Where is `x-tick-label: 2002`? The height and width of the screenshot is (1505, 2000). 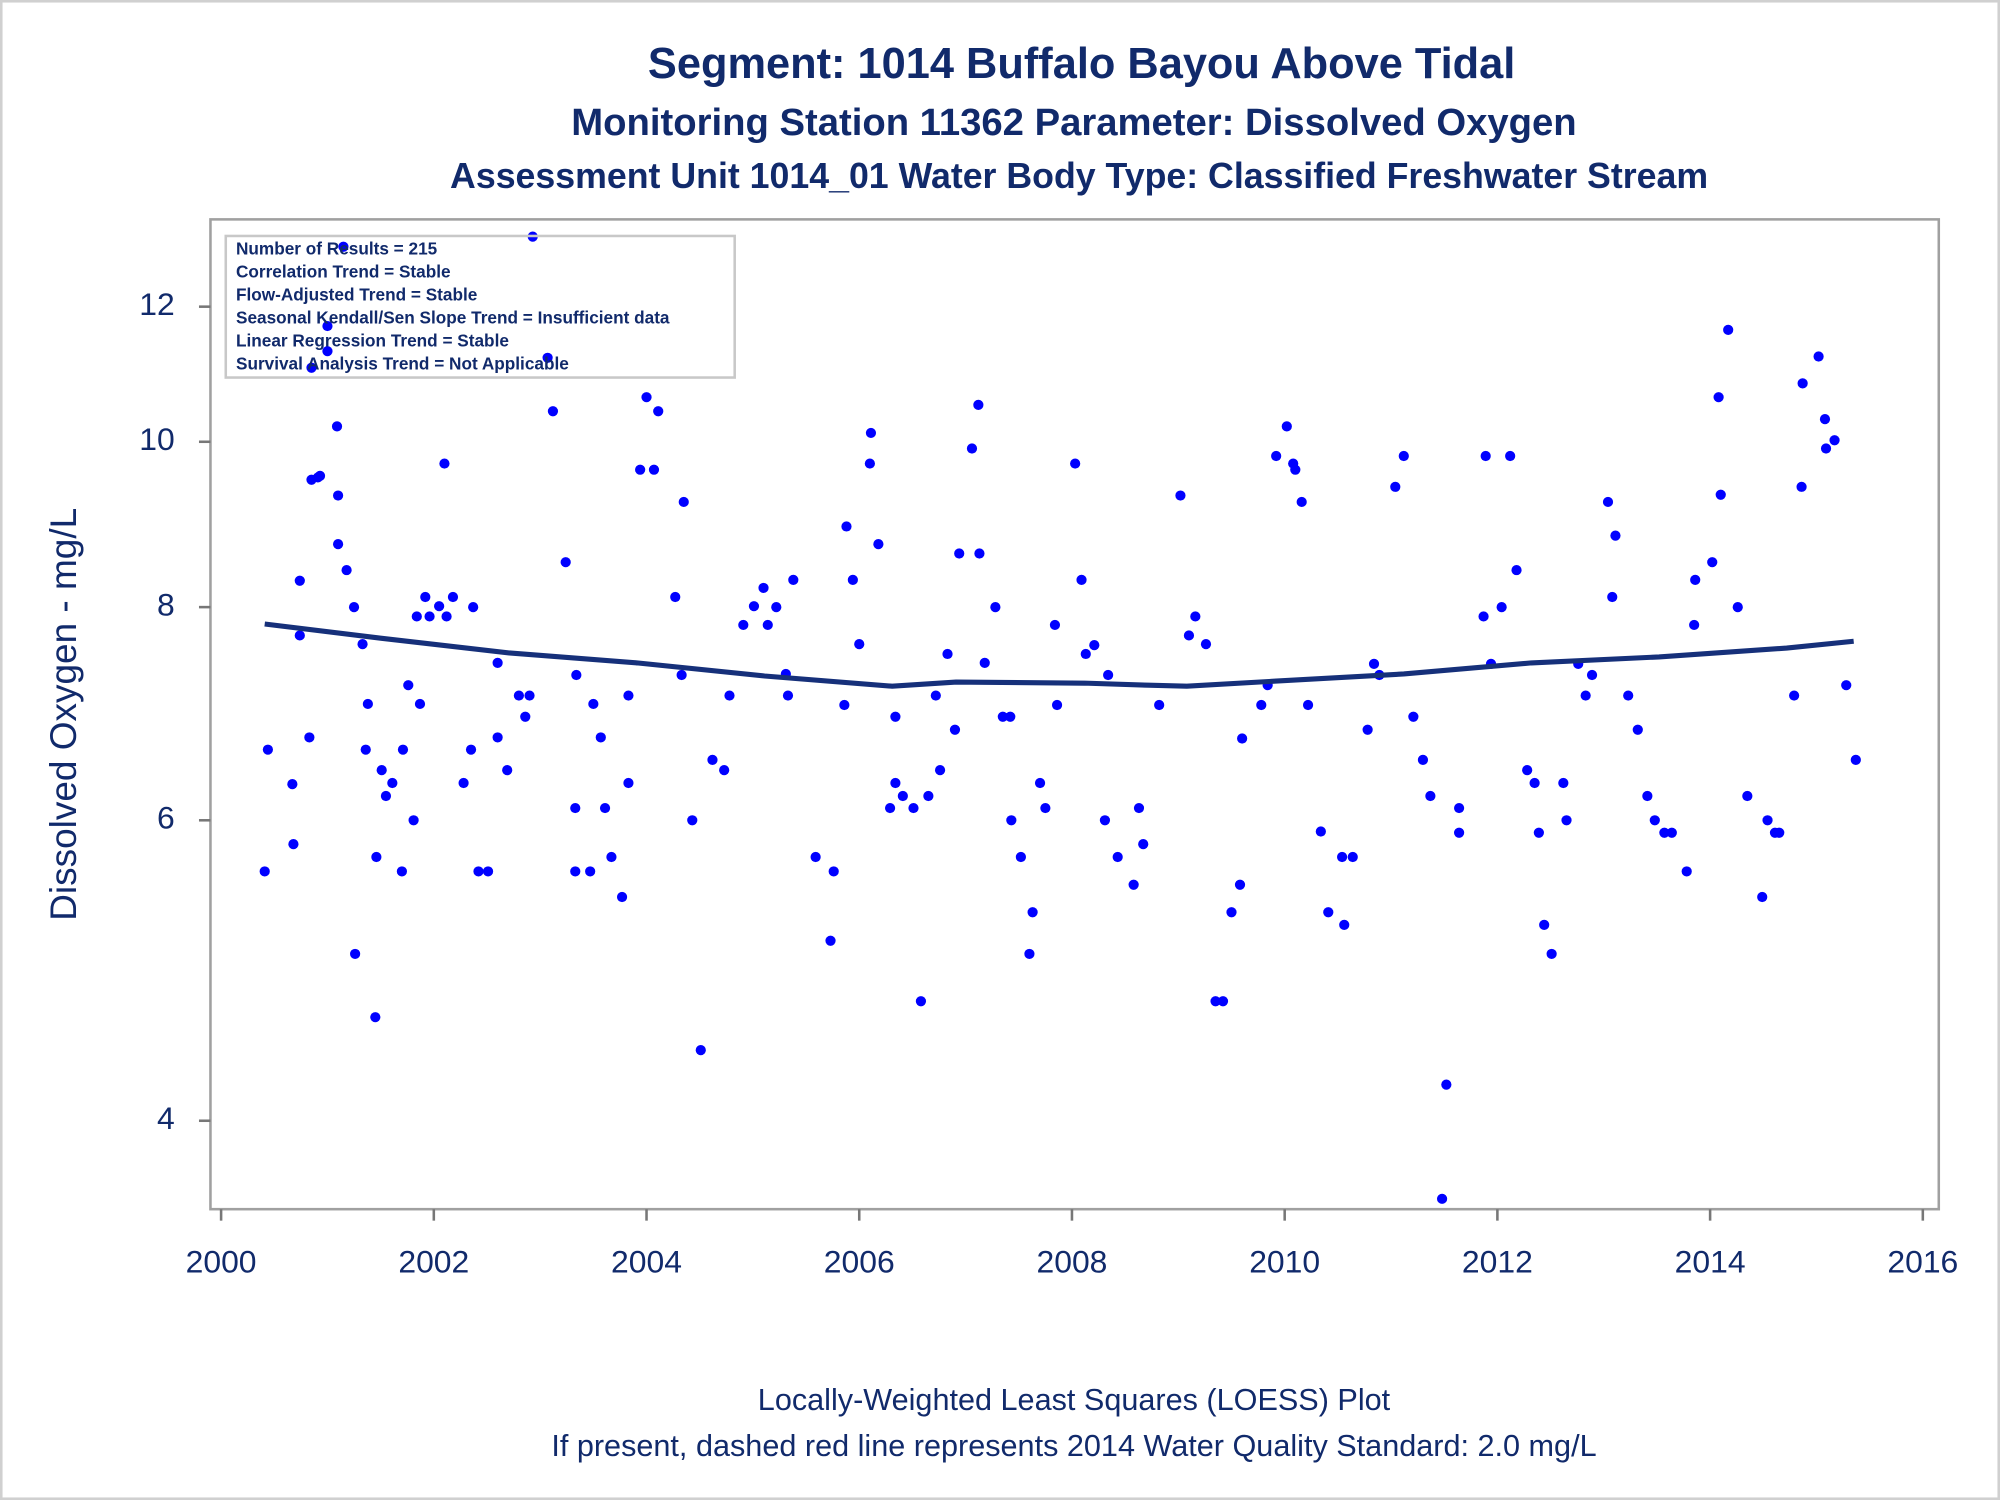 x-tick-label: 2002 is located at coordinates (433, 1261).